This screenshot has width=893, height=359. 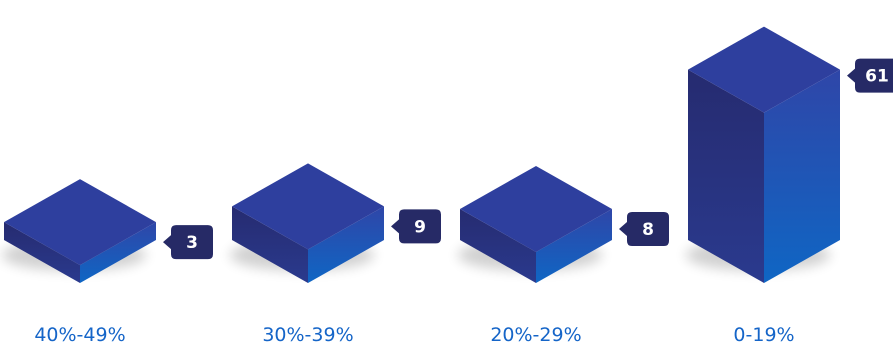 I want to click on category-label: 20%-29%, so click(x=535, y=335).